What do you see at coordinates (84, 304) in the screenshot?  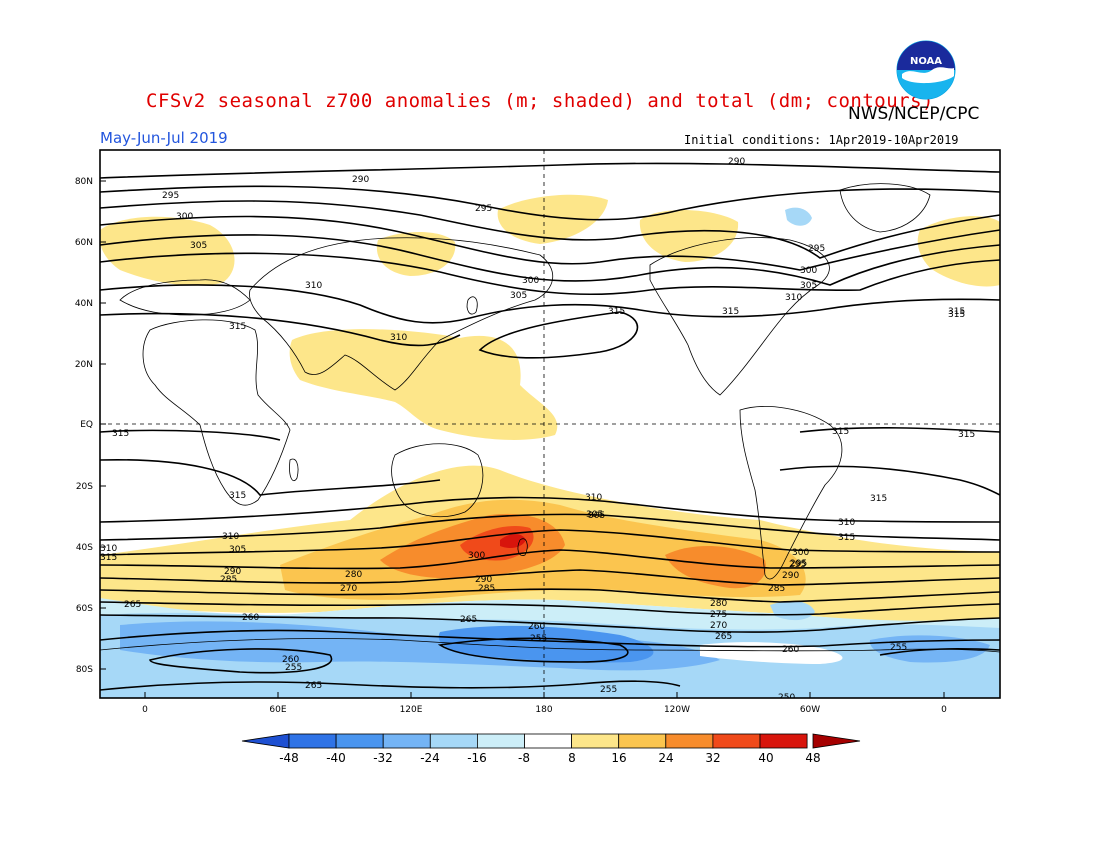 I see `lat-label: 40N` at bounding box center [84, 304].